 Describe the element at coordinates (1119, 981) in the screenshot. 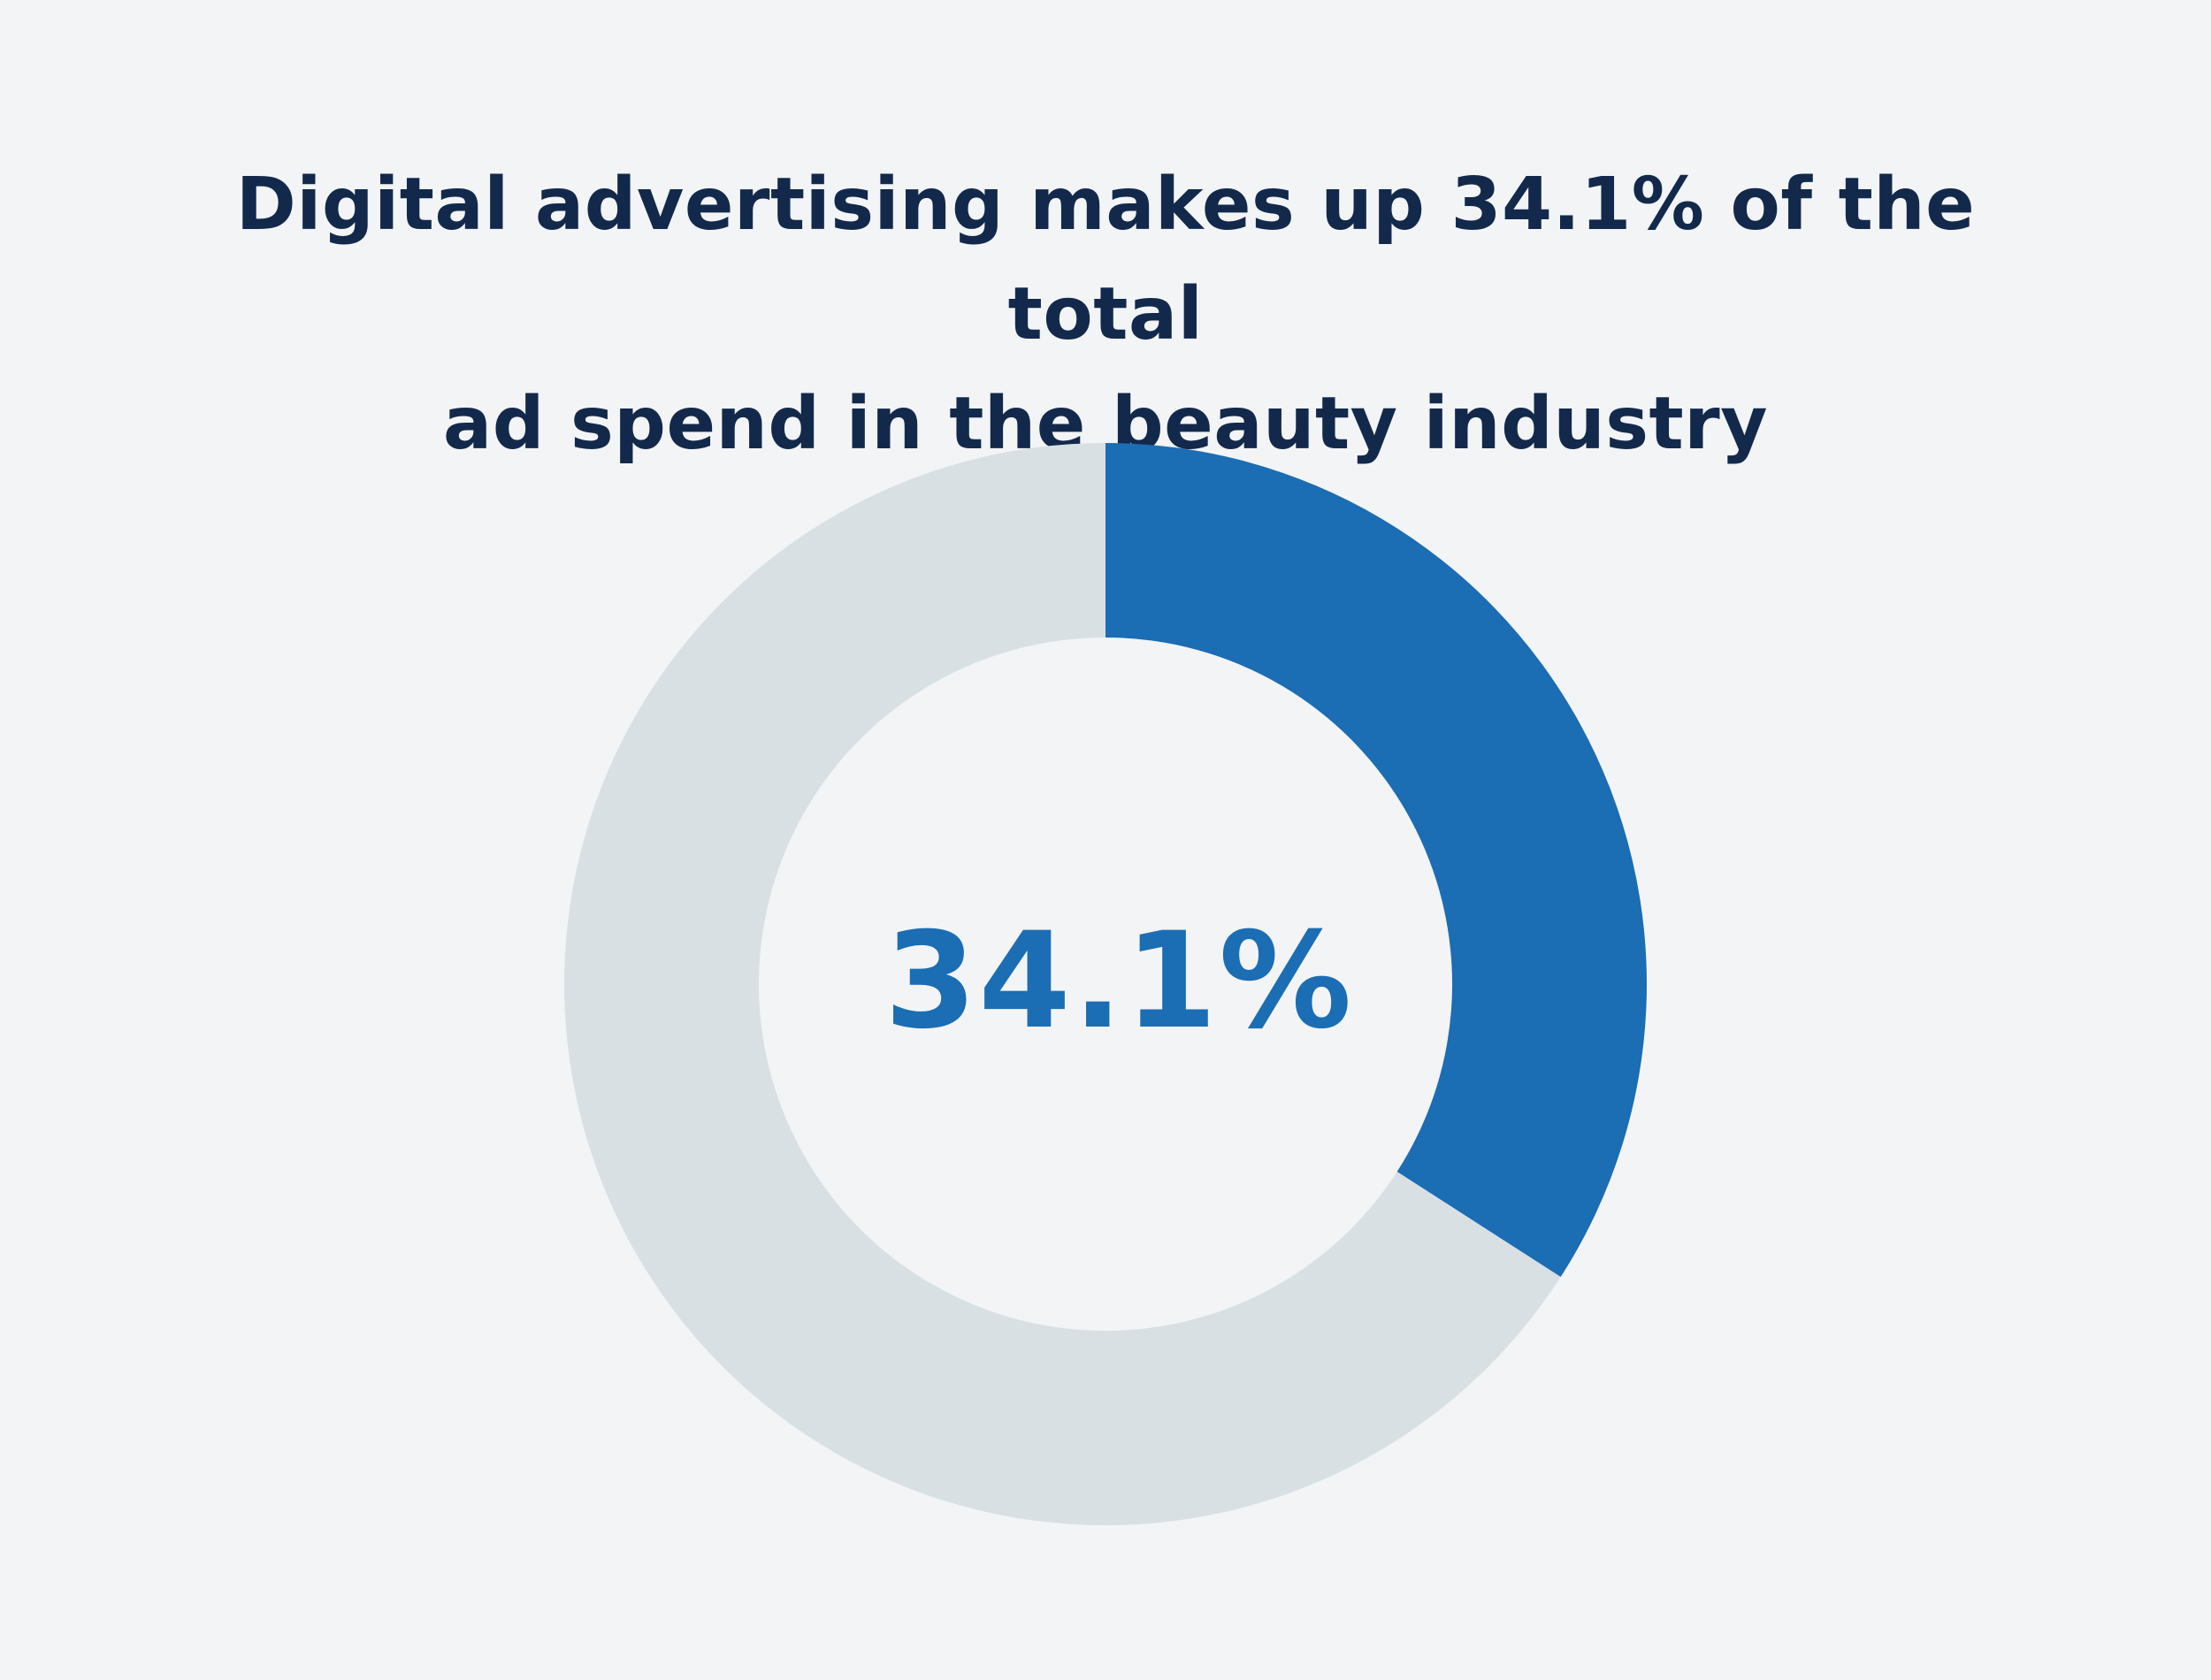

I see `center-percentage-label: 34.1%` at that location.